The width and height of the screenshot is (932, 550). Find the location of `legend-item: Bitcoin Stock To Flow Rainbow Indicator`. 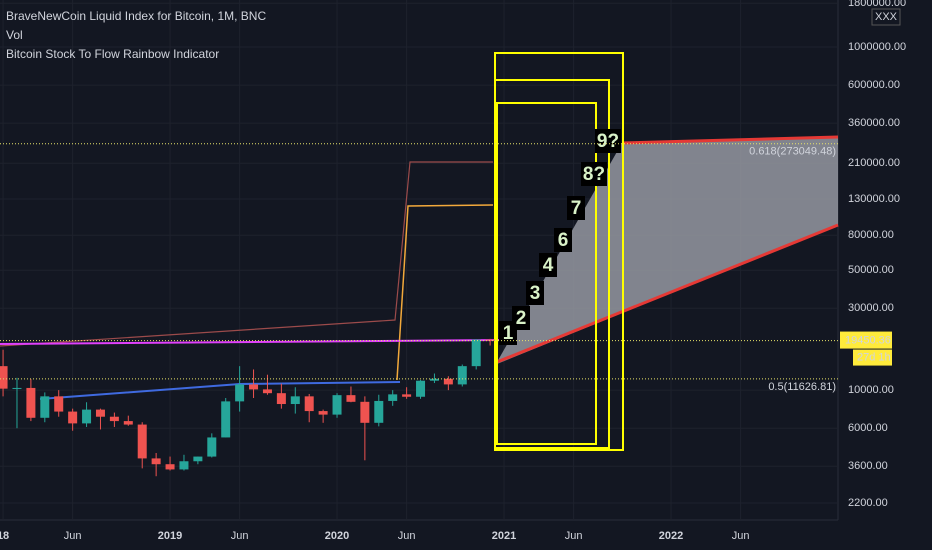

legend-item: Bitcoin Stock To Flow Rainbow Indicator is located at coordinates (112, 54).